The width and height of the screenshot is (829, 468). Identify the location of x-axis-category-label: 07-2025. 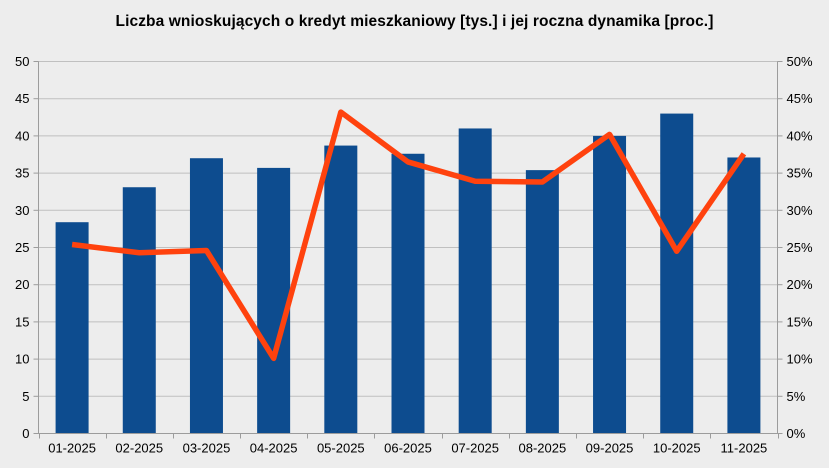
(475, 448).